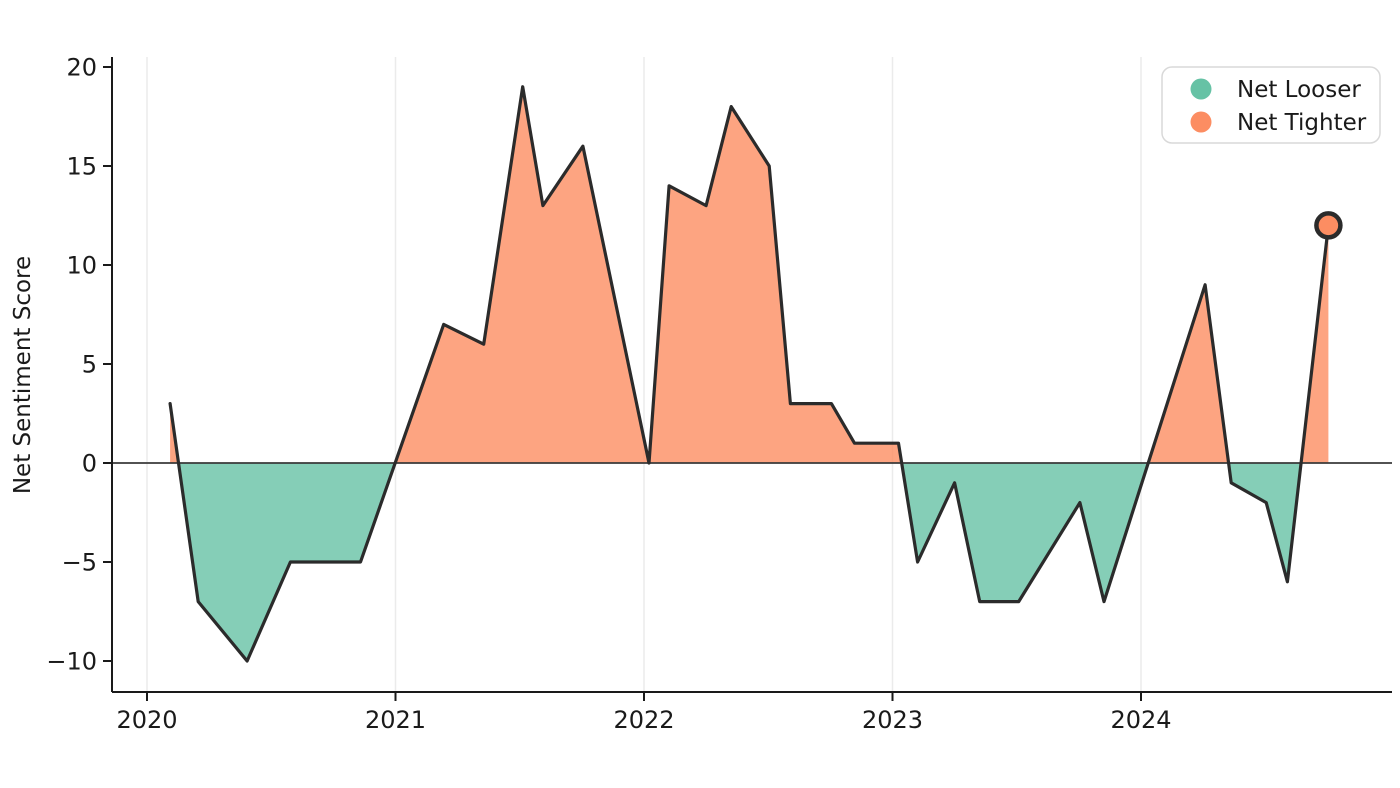 This screenshot has height=788, width=1400. I want to click on y-tick-label: 5, so click(89, 365).